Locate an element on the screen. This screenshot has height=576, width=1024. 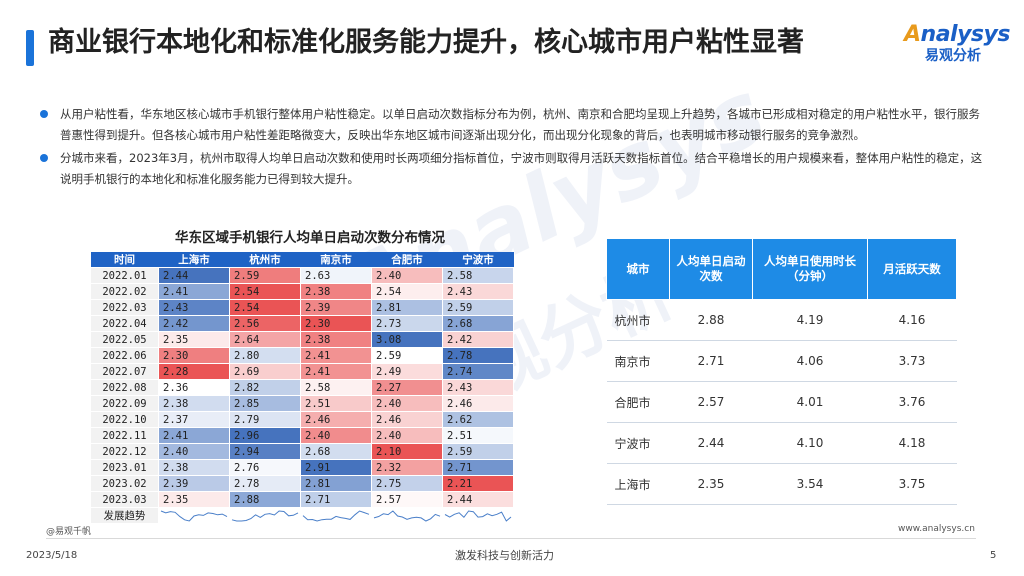
heatmap-value-cell: 2.39 is located at coordinates (336, 307).